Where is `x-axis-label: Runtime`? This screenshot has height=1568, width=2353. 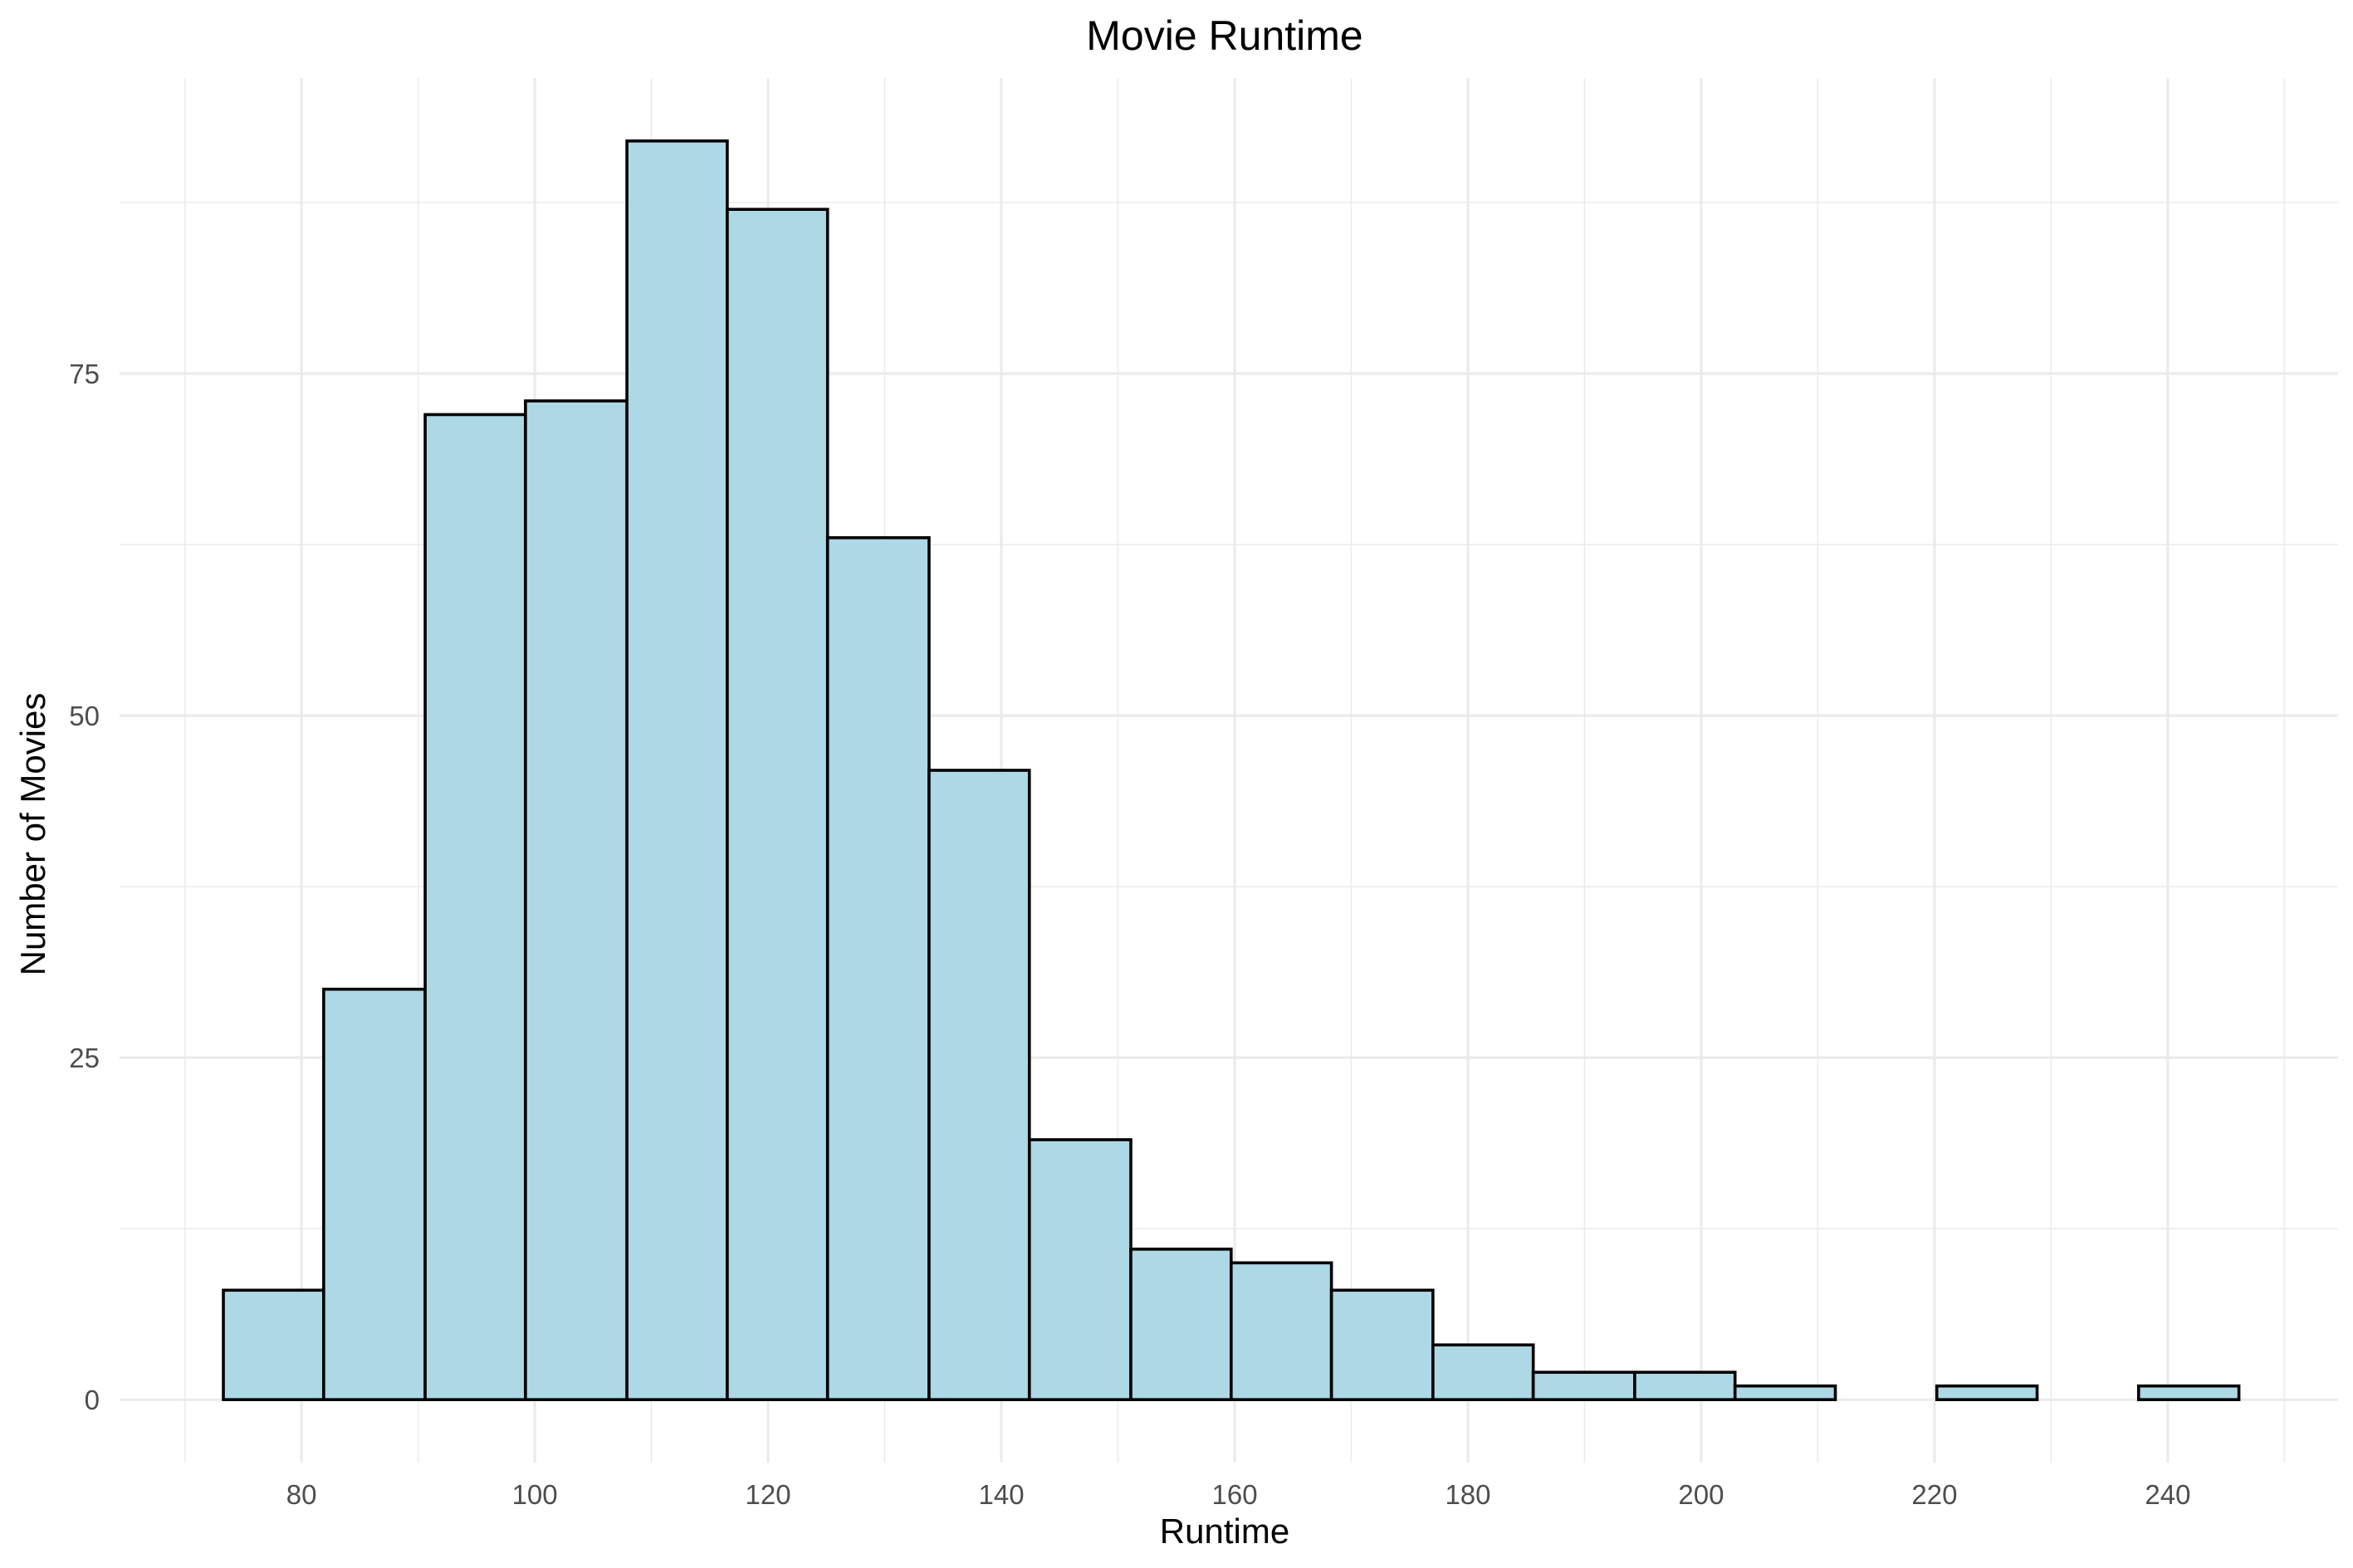
x-axis-label: Runtime is located at coordinates (1224, 1531).